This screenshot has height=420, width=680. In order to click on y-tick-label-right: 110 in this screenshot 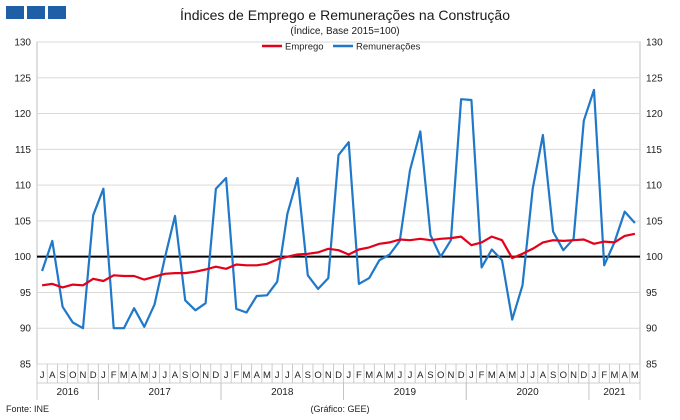, I will do `click(654, 186)`.